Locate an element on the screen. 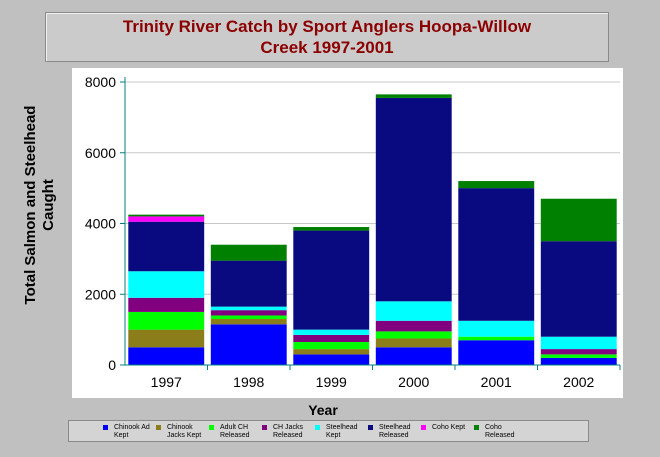  y-tick-label: 6000 is located at coordinates (100, 153).